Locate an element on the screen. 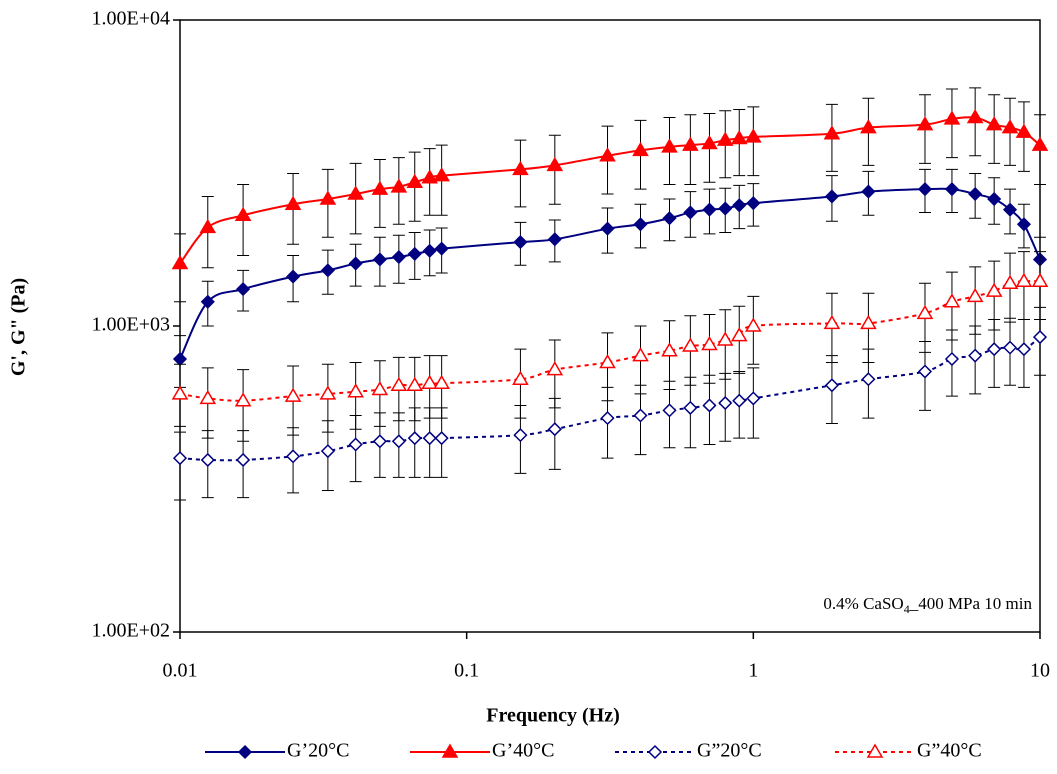 This screenshot has height=774, width=1057. legend-item: G”40°C is located at coordinates (908, 751).